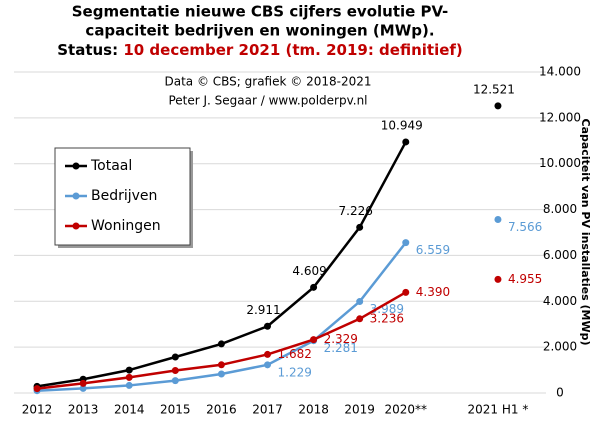 This screenshot has width=598, height=421. Describe the element at coordinates (560, 255) in the screenshot. I see `y-tick-label: 6.000` at that location.